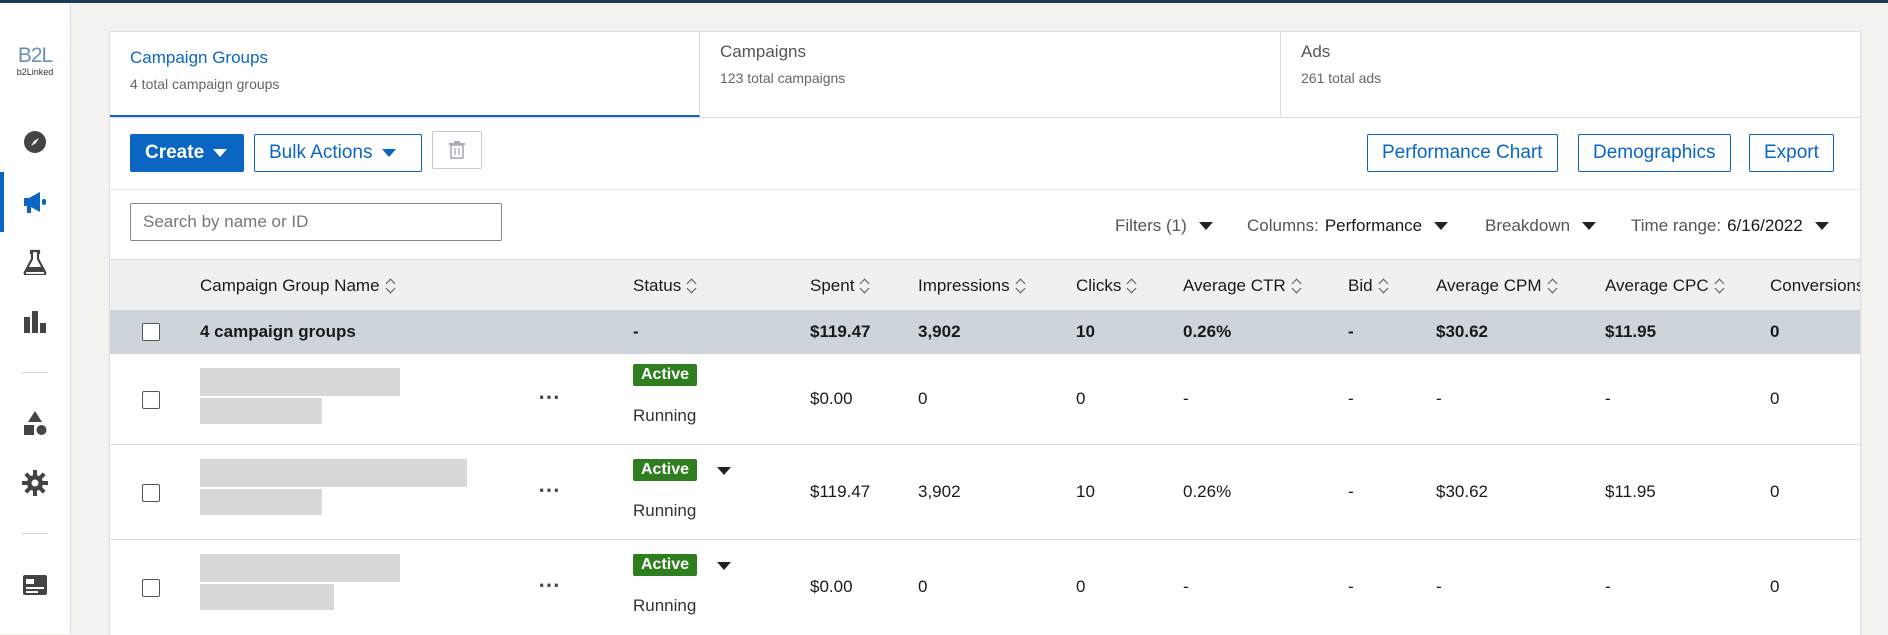 The image size is (1888, 635). I want to click on column-header-spent: Spent, so click(840, 286).